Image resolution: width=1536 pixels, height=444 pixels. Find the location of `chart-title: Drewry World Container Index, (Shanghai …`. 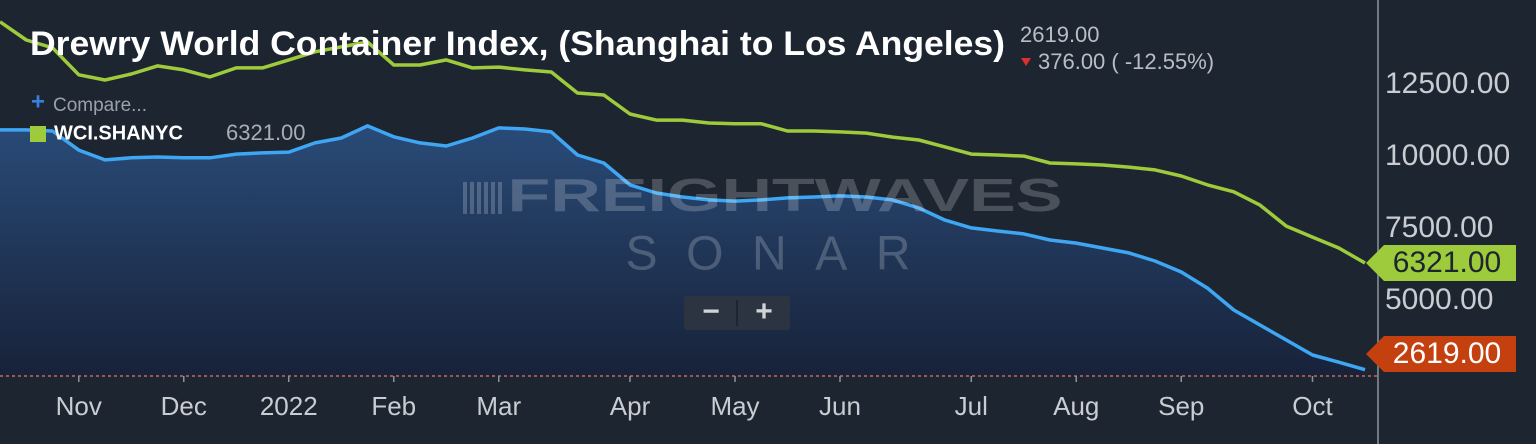

chart-title: Drewry World Container Index, (Shanghai … is located at coordinates (517, 44).